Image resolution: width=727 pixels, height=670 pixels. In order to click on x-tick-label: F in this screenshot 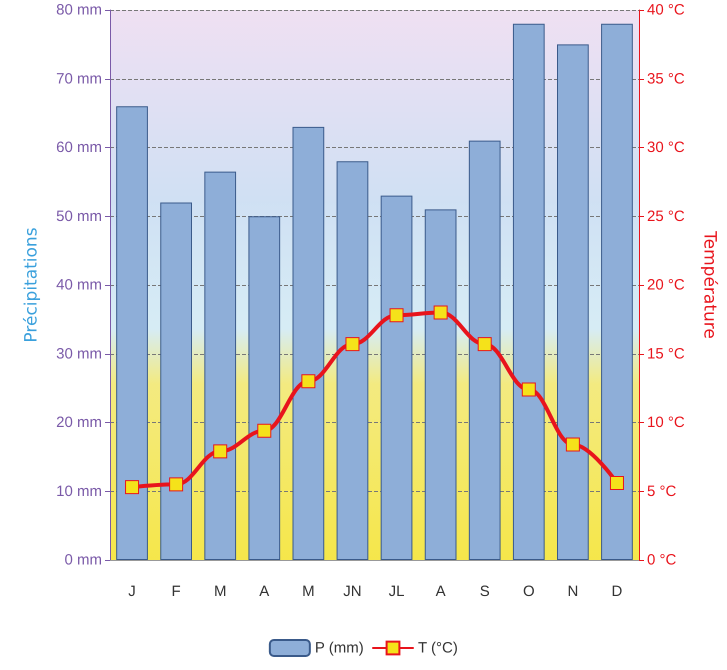, I will do `click(176, 591)`.